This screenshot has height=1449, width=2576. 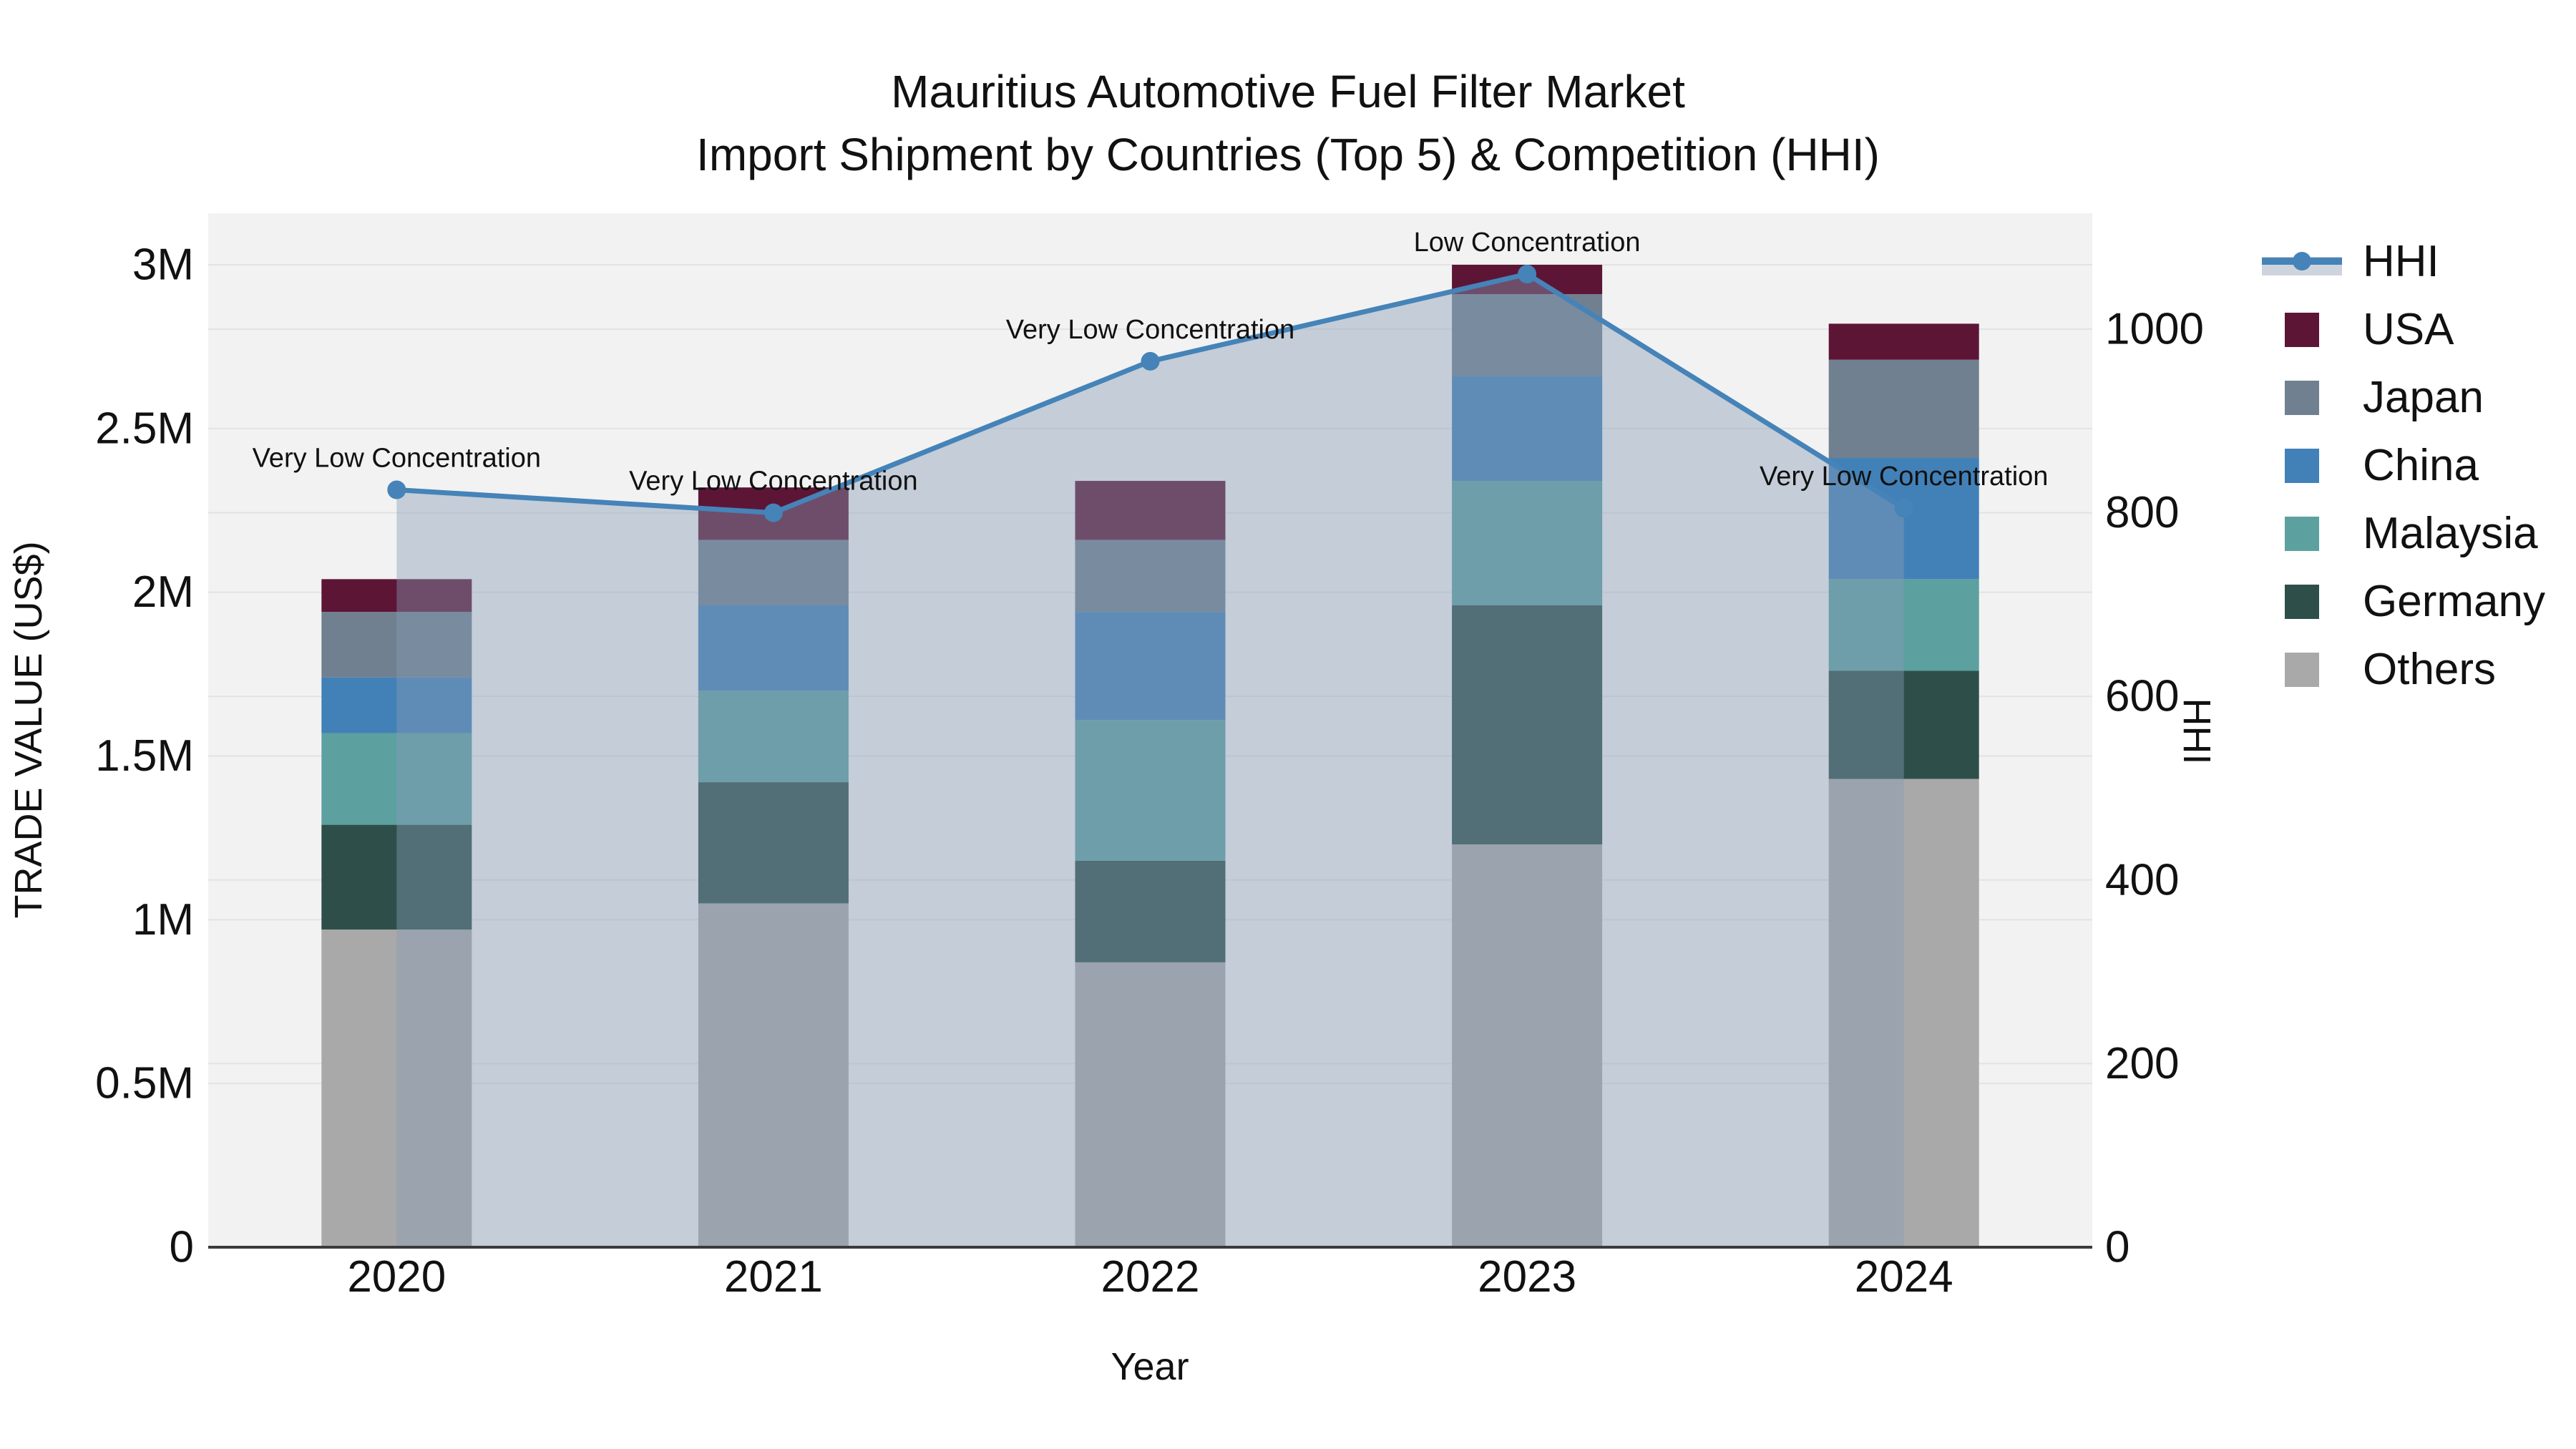 I want to click on chart-title-line1: Mauritius Automotive Fuel Filter Market, so click(x=1288, y=91).